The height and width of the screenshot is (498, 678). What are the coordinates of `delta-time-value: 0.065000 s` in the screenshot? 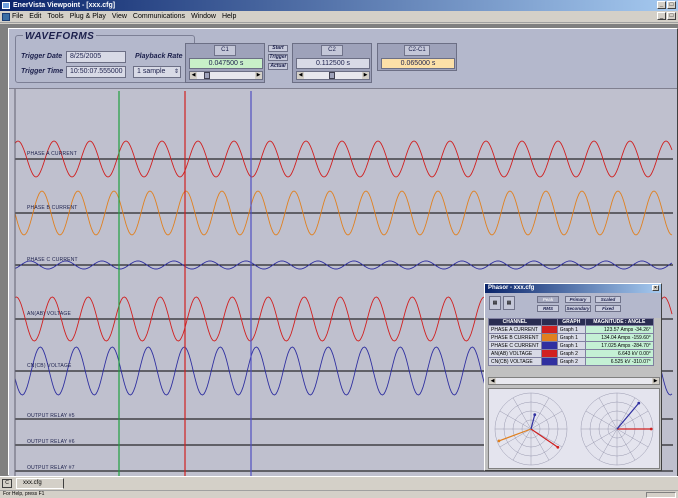 It's located at (418, 63).